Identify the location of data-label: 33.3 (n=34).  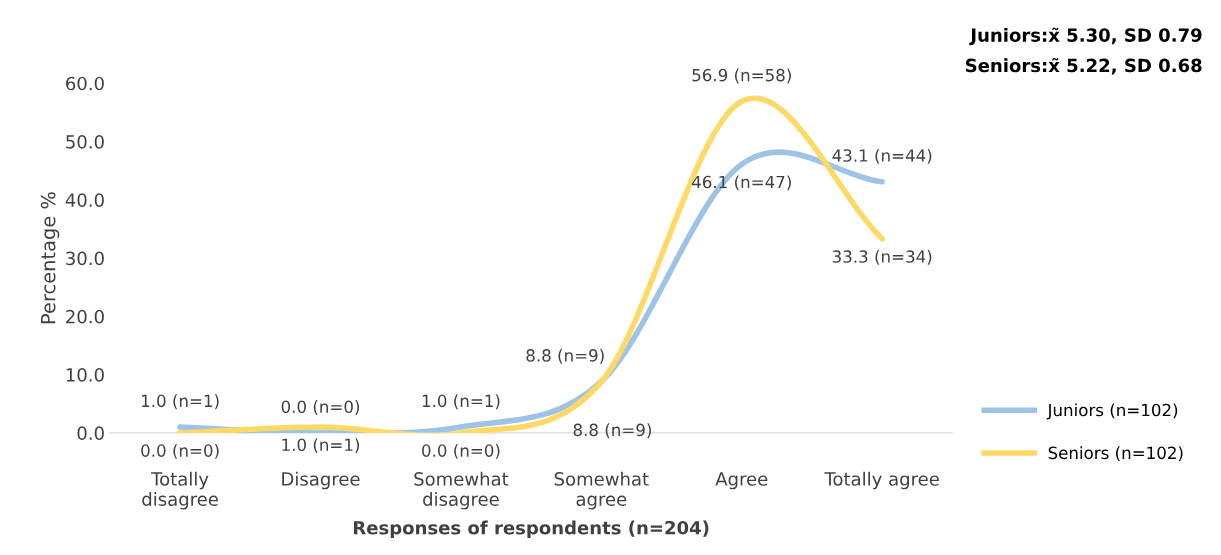
(882, 257).